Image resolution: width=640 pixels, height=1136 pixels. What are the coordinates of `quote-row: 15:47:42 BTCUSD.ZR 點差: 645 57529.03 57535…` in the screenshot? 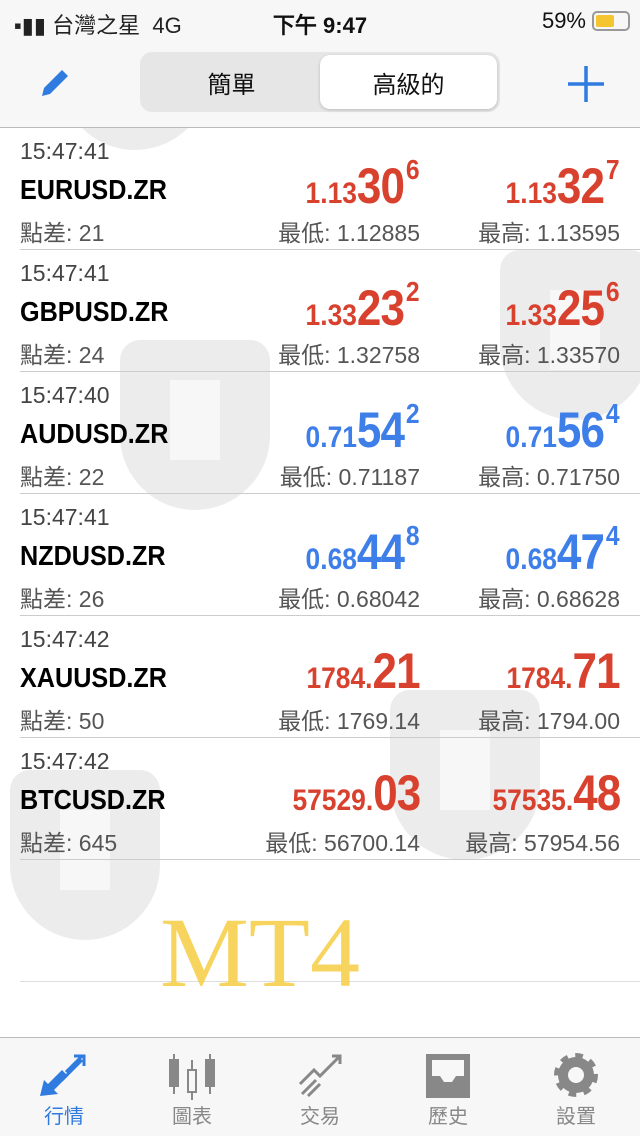 It's located at (330, 799).